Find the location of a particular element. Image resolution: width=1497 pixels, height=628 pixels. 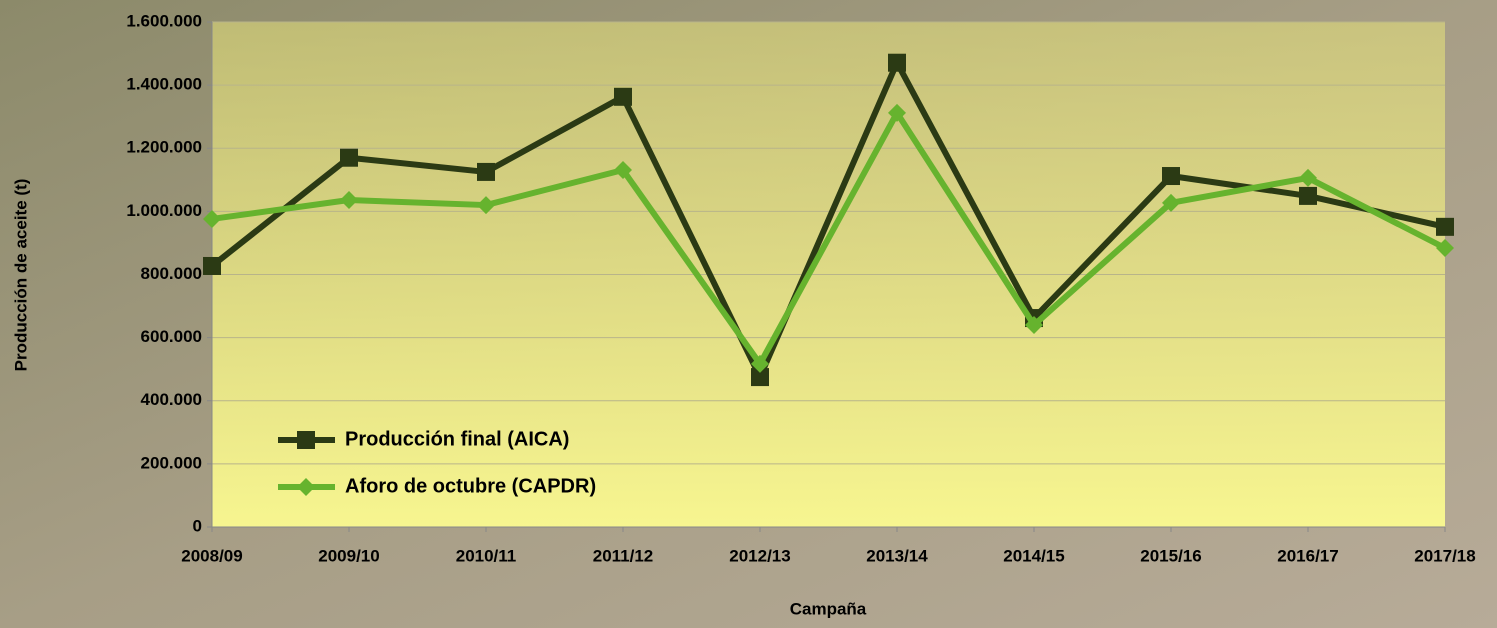

x-tick-label: 2014/15 is located at coordinates (1033, 555).